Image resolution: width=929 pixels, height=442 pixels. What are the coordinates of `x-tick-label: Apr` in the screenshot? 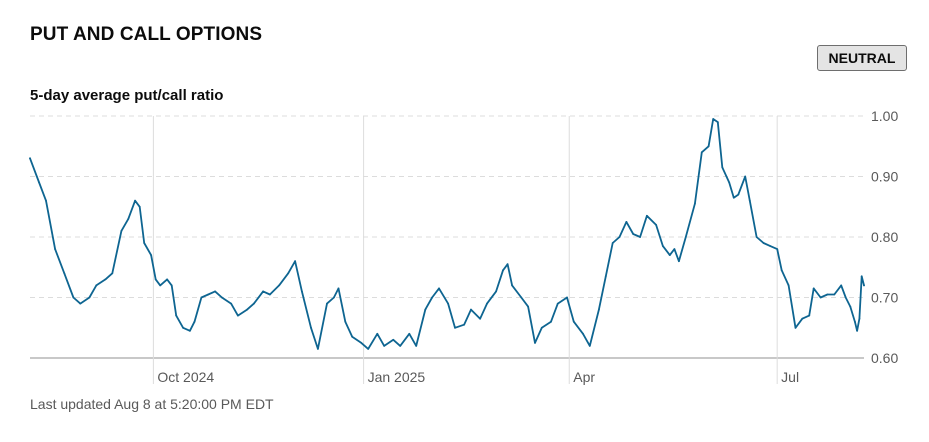 It's located at (584, 377).